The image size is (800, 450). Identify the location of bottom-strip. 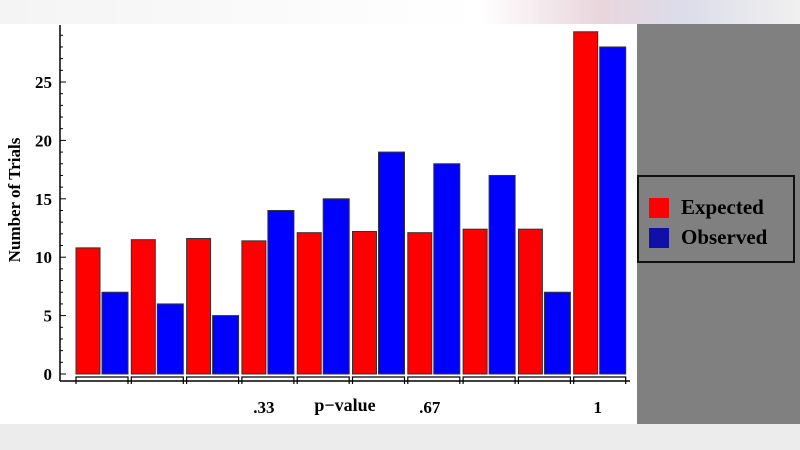
(400, 437).